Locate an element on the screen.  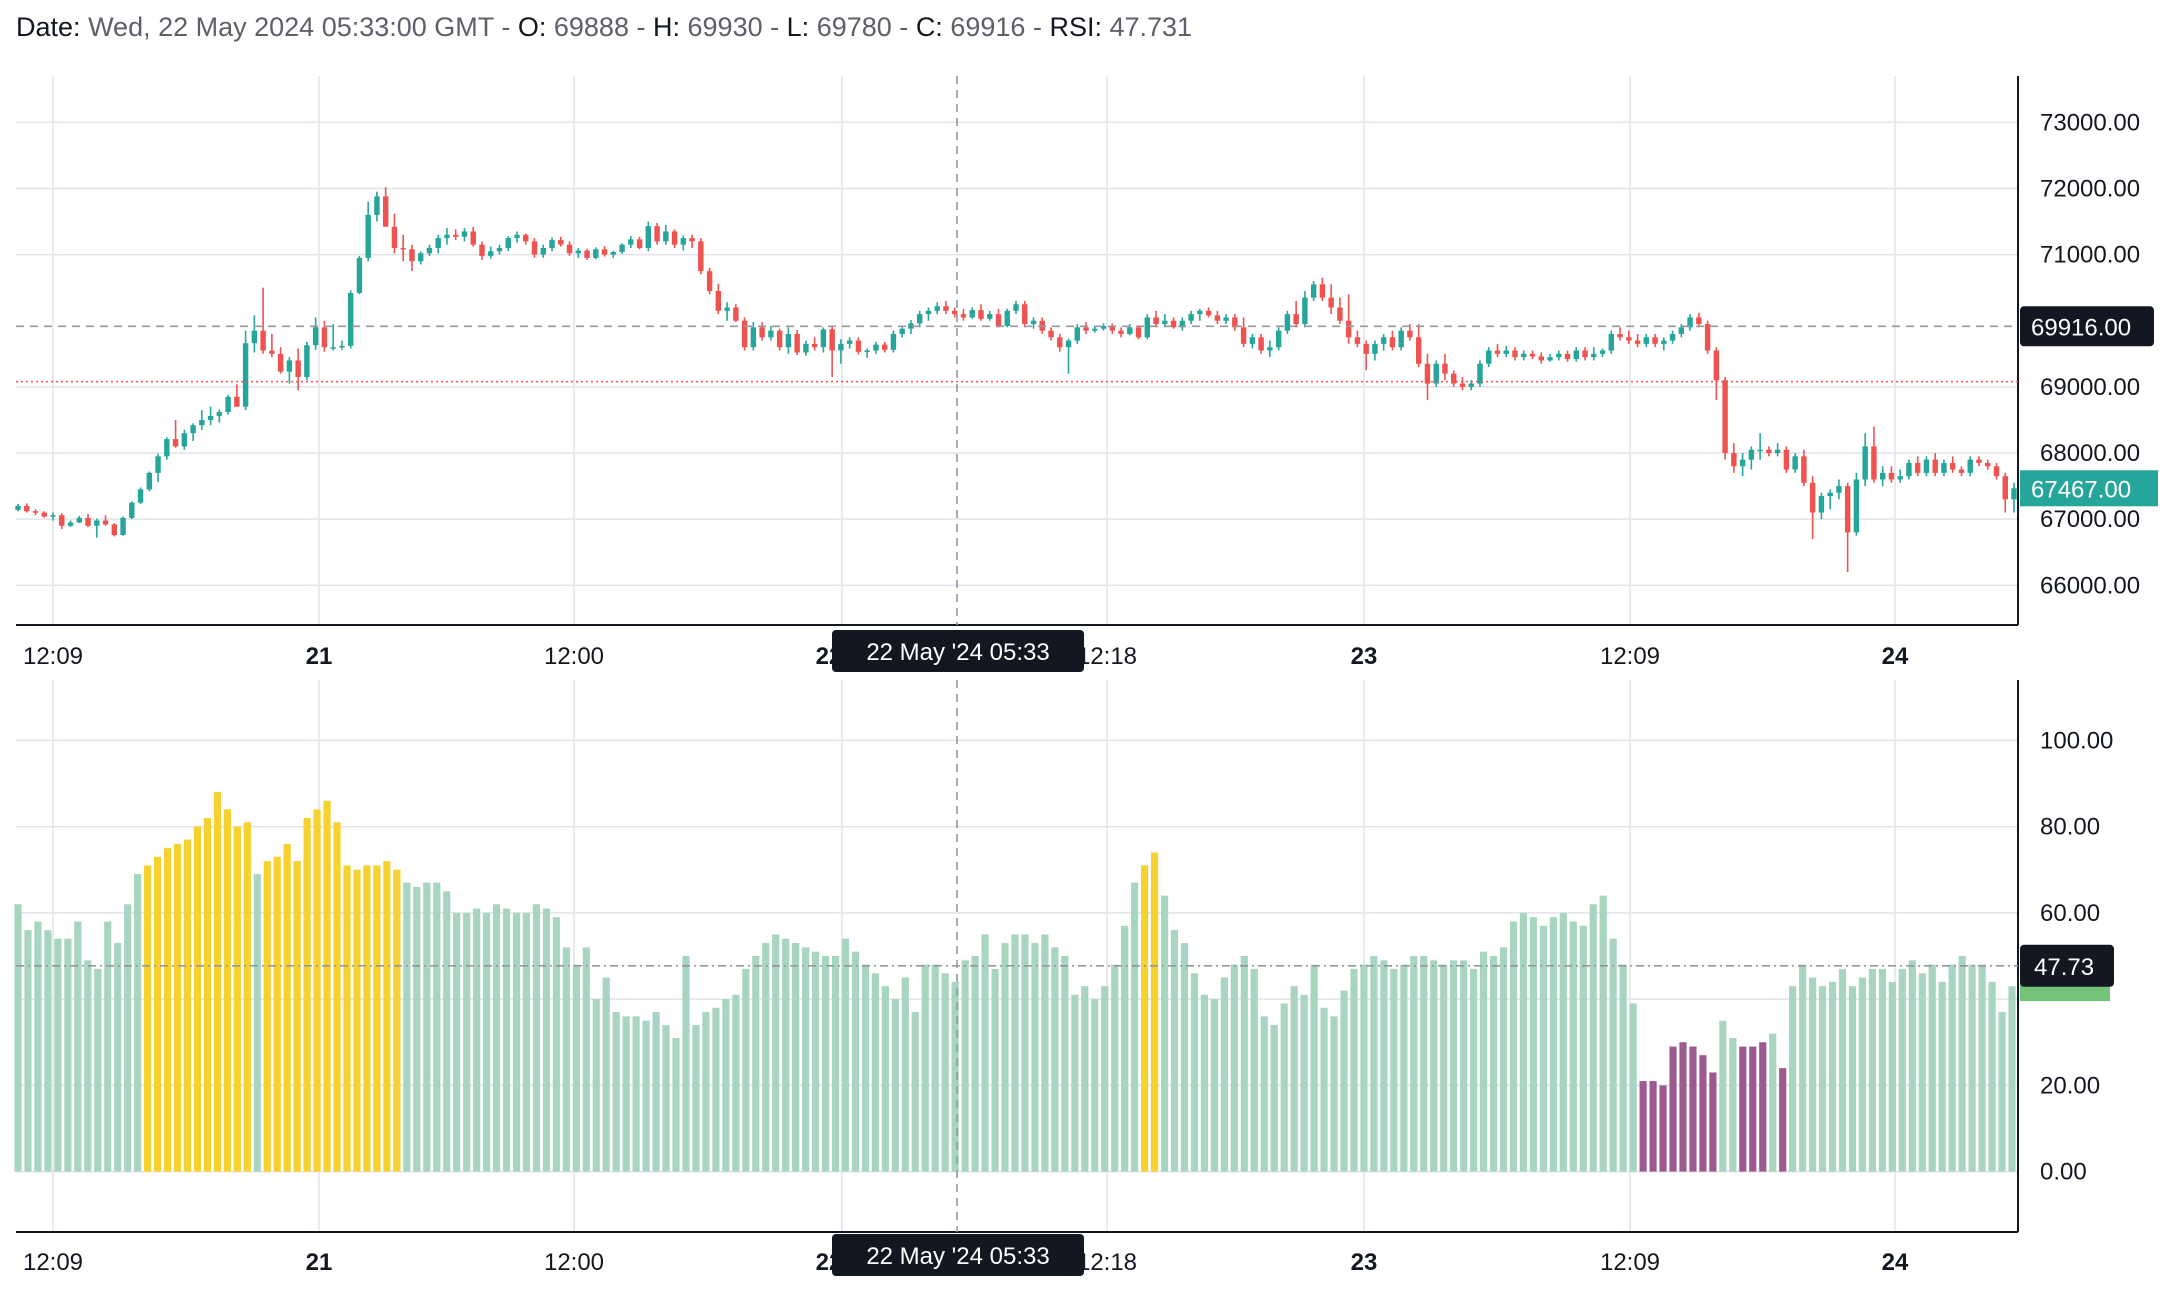
rsi-label: RSI: is located at coordinates (1075, 27).